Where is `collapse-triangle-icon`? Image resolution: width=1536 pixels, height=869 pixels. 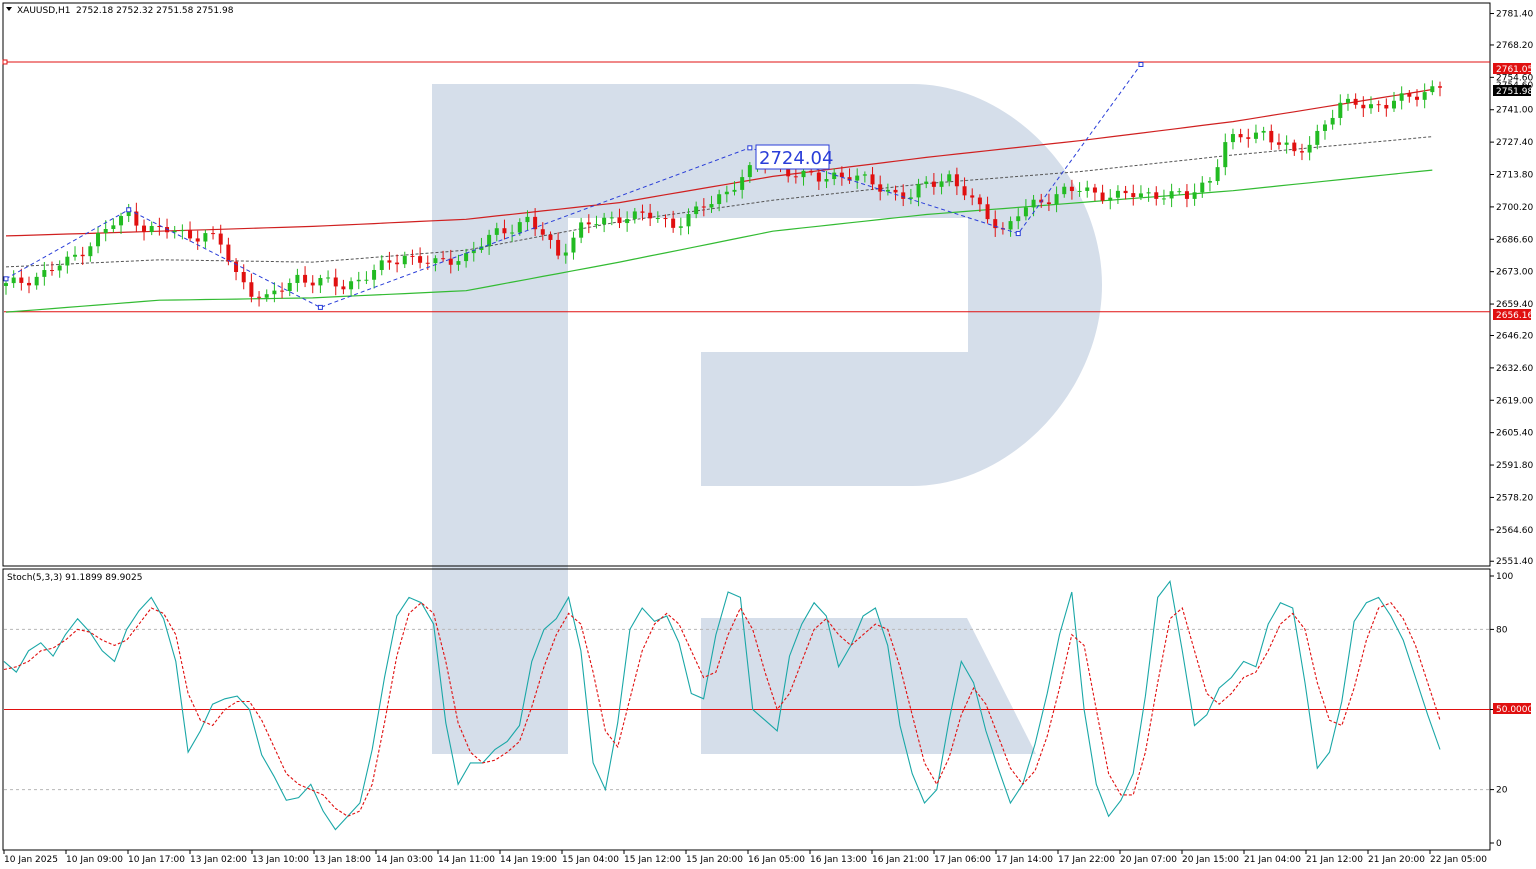 collapse-triangle-icon is located at coordinates (9, 9).